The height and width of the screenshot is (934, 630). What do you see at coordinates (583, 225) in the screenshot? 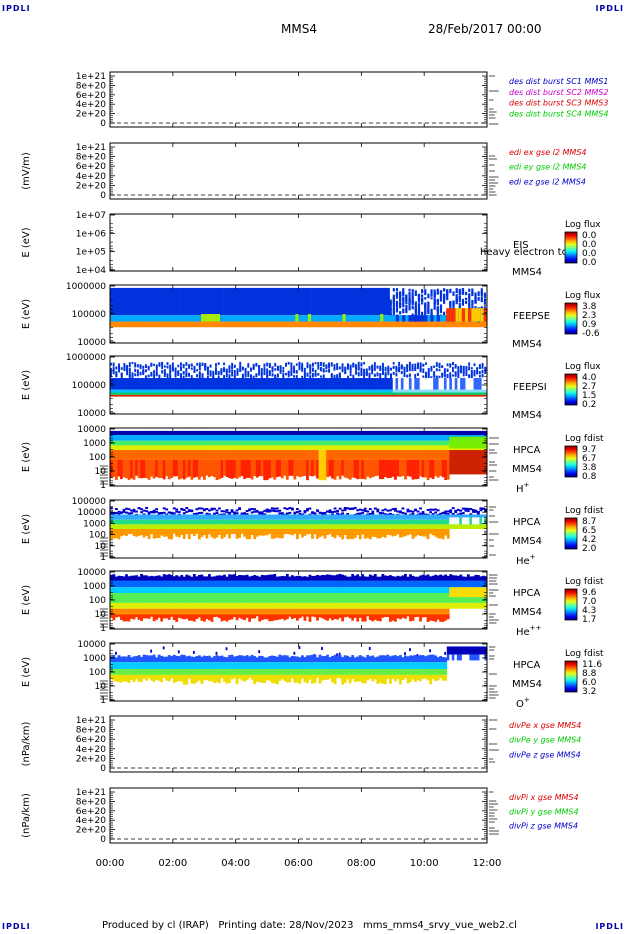
I see `colorbar-title: Log flux` at bounding box center [583, 225].